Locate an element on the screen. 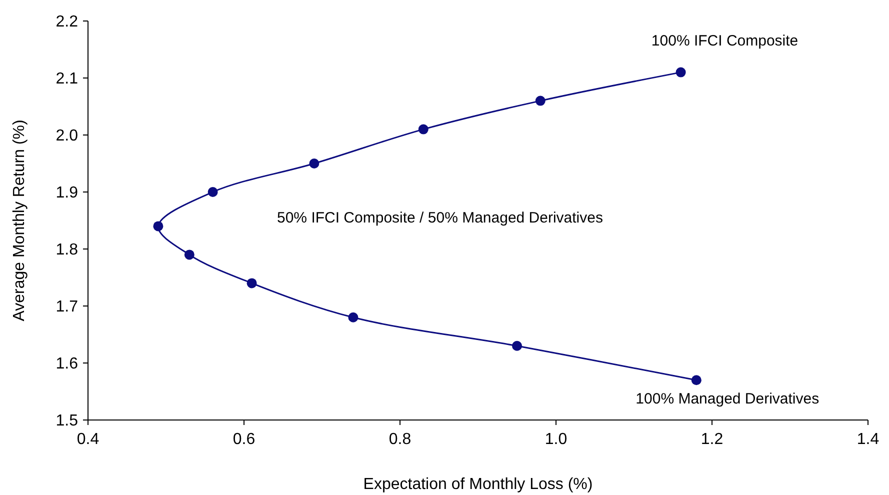 The height and width of the screenshot is (495, 889). x-tick-label: 0.6 is located at coordinates (244, 439).